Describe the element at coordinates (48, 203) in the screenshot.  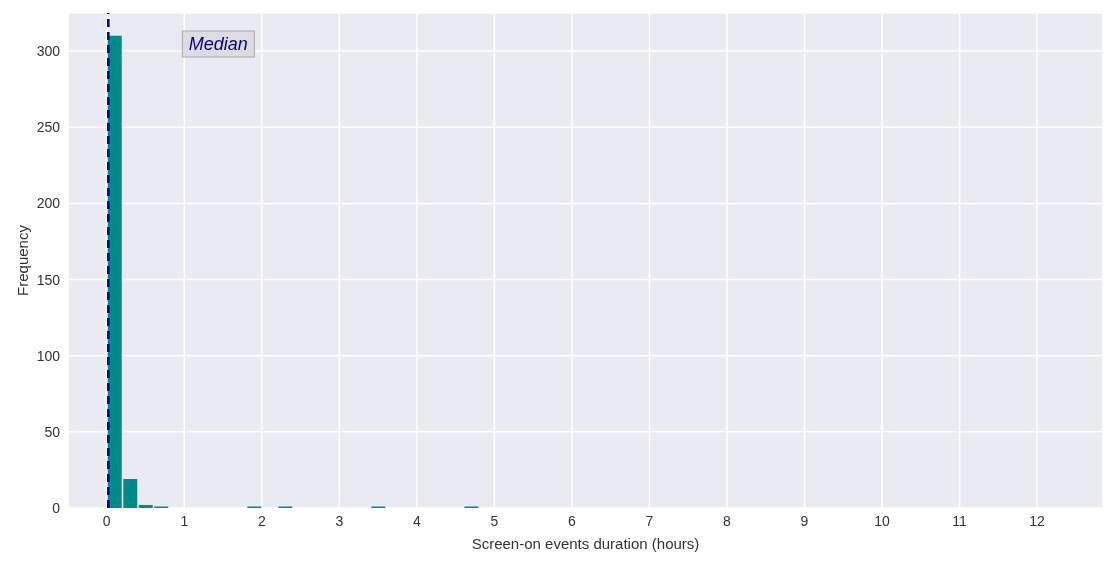
I see `y-tick-label: 200` at that location.